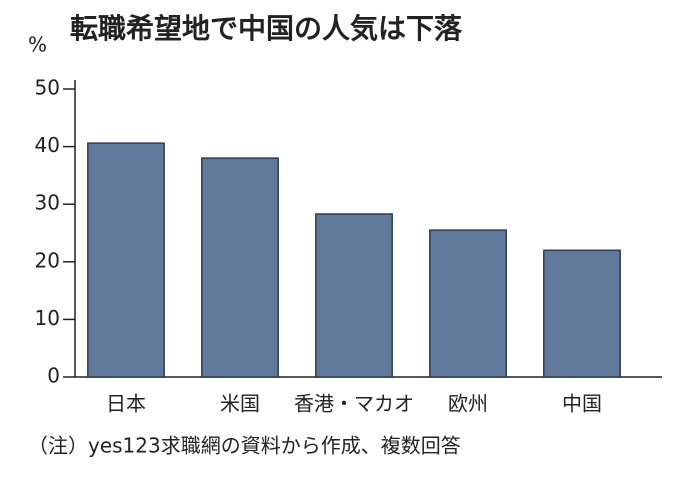 The width and height of the screenshot is (680, 480). Describe the element at coordinates (354, 404) in the screenshot. I see `x-tick-label: 香港・マカオ` at that location.